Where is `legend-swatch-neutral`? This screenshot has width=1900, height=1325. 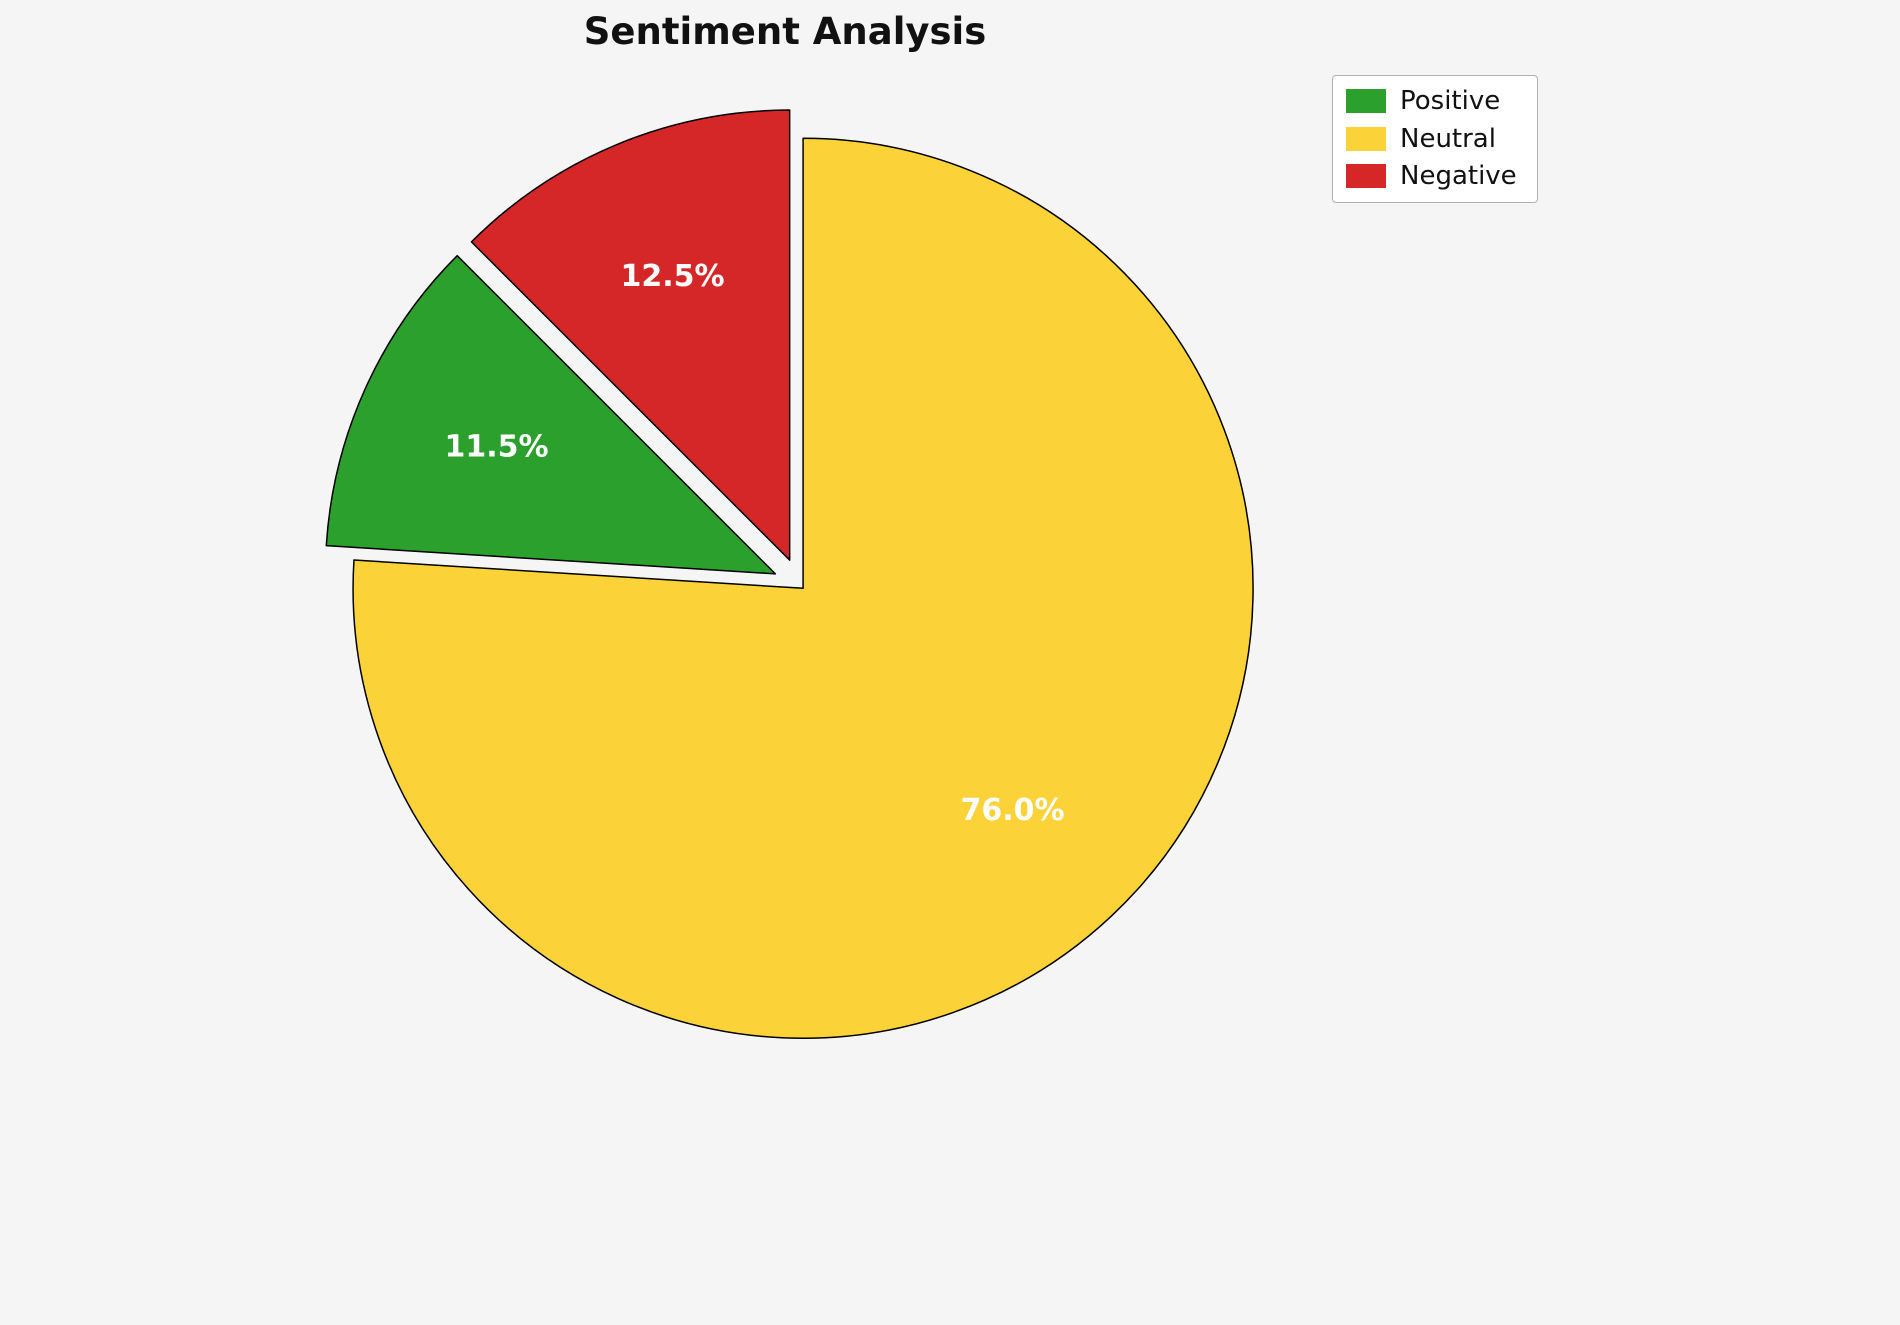 legend-swatch-neutral is located at coordinates (1366, 138).